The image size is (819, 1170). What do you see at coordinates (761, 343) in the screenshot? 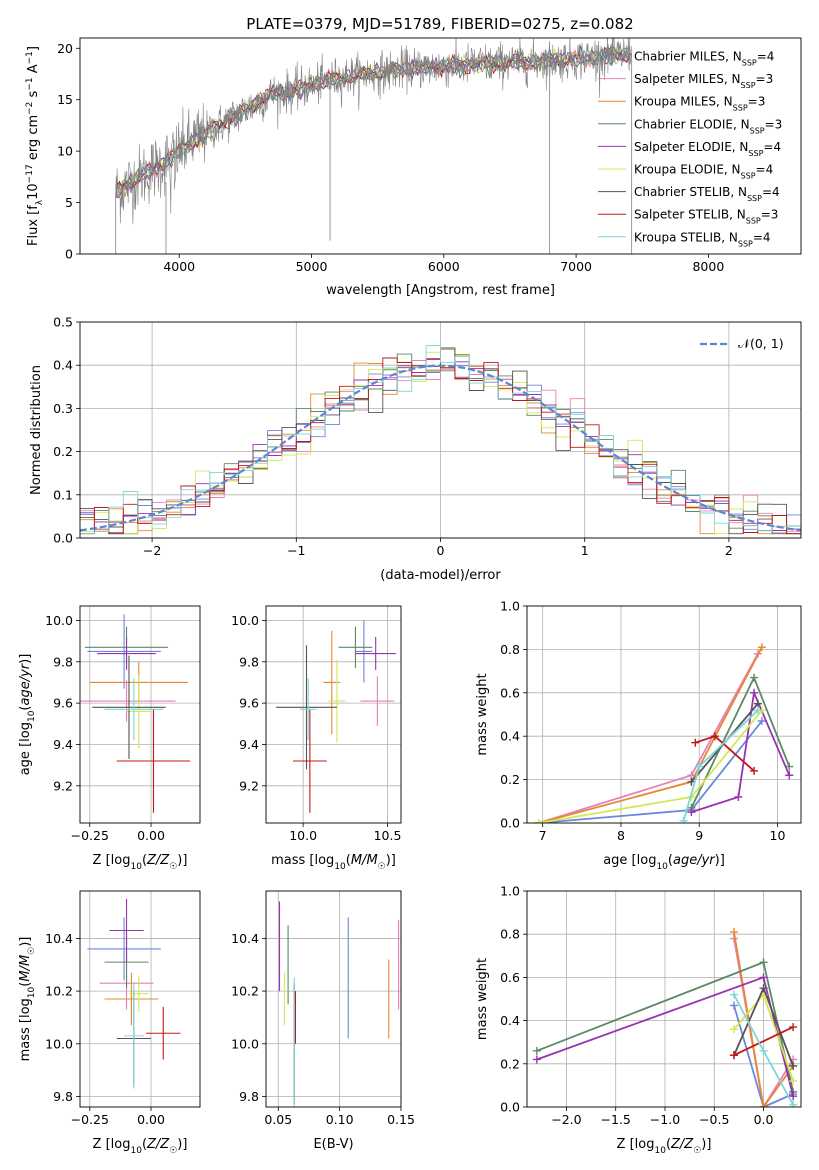
I see `legend-entry: 𝒩(0, 1)` at bounding box center [761, 343].